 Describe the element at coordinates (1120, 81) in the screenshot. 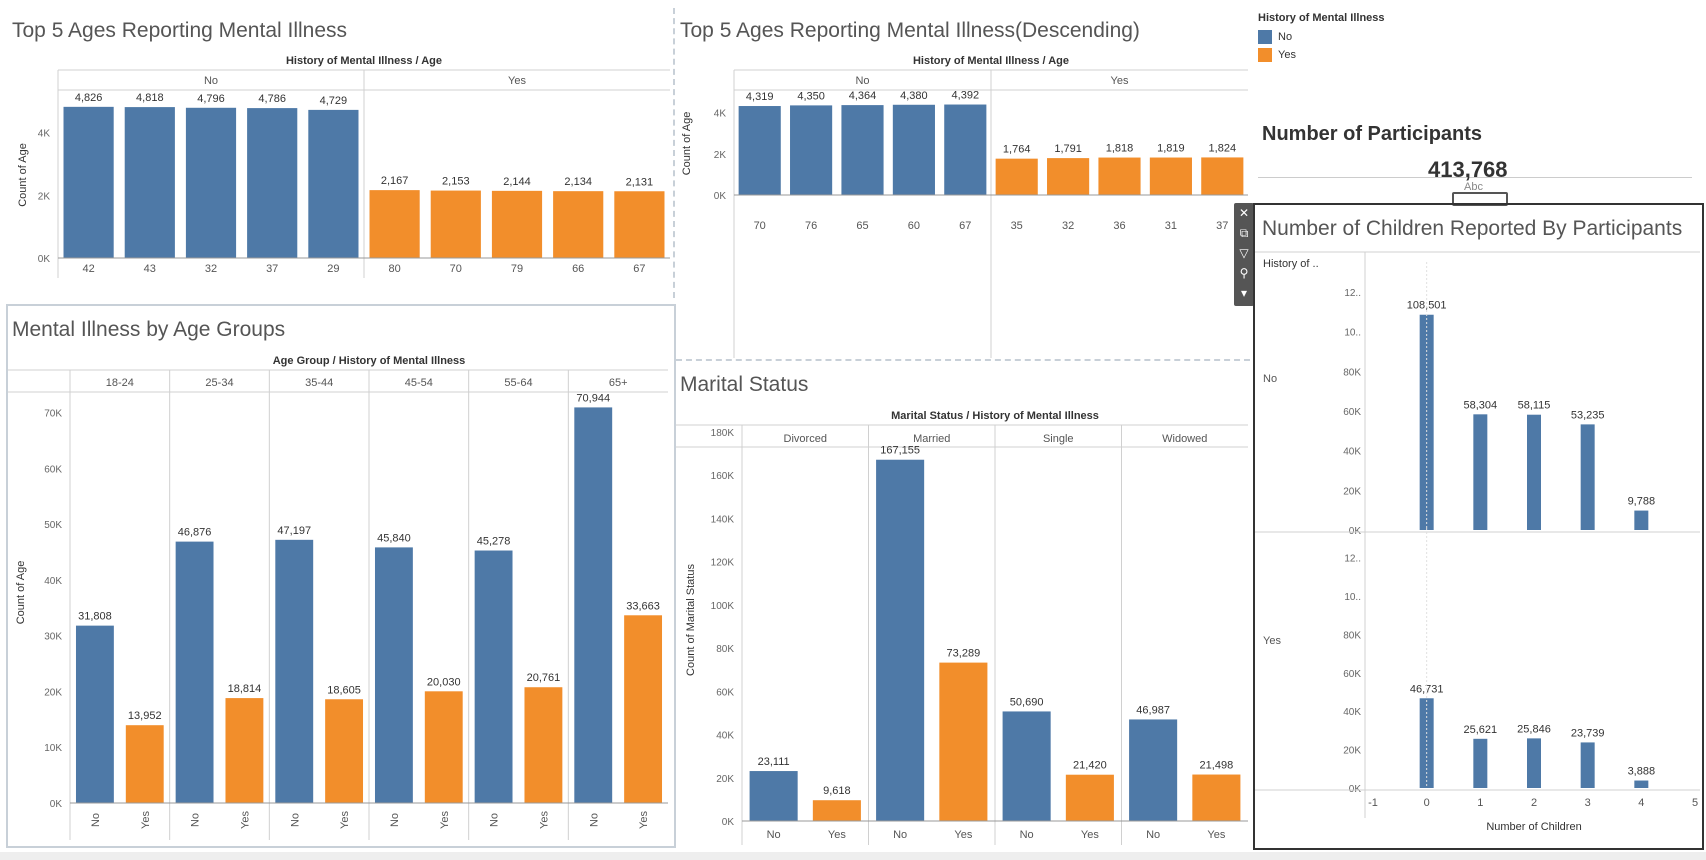

I see `panel-header-yes: Yes` at that location.